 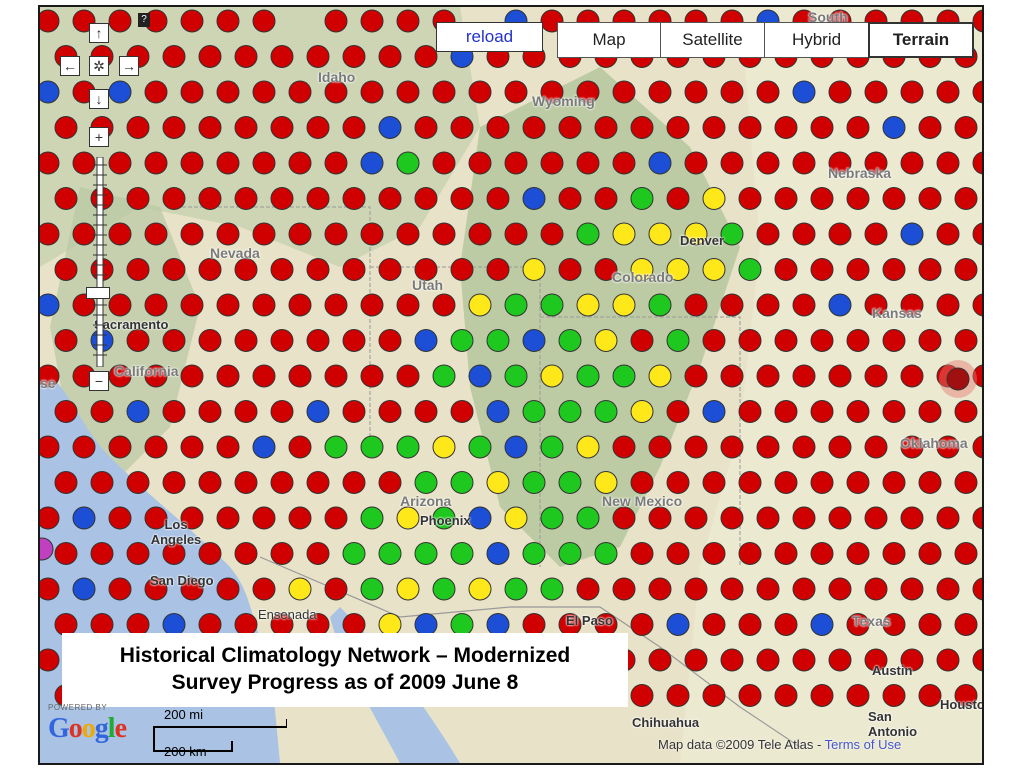 What do you see at coordinates (129, 66) in the screenshot?
I see `pan-right-button: →` at bounding box center [129, 66].